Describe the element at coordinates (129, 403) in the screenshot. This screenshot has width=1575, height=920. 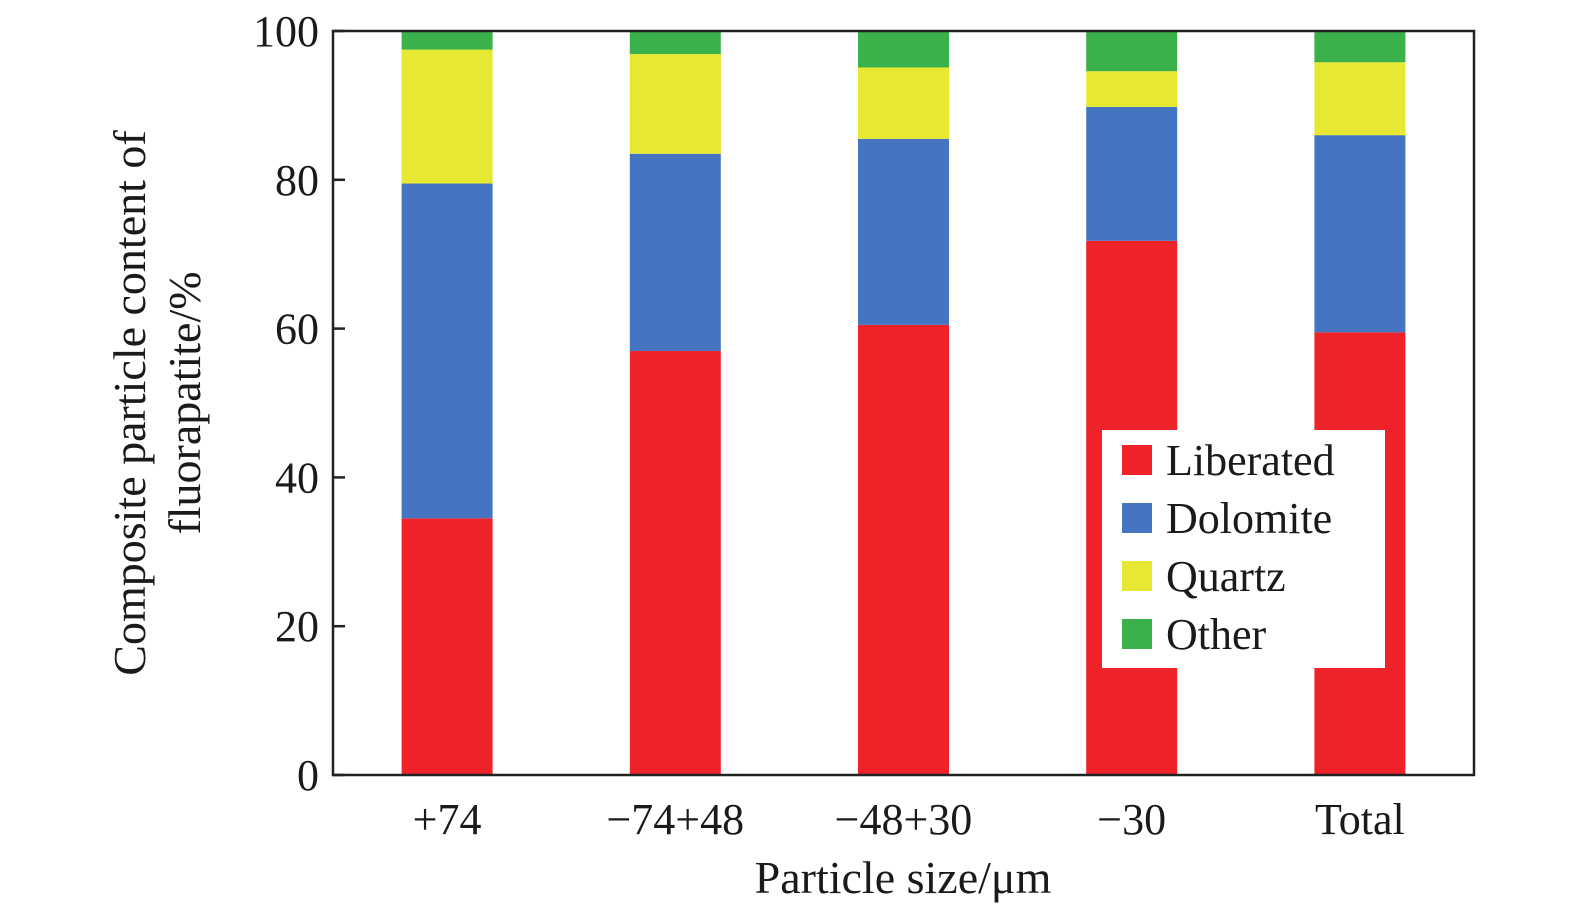
I see `y-axis-label-line-1: Composite particle content of` at that location.